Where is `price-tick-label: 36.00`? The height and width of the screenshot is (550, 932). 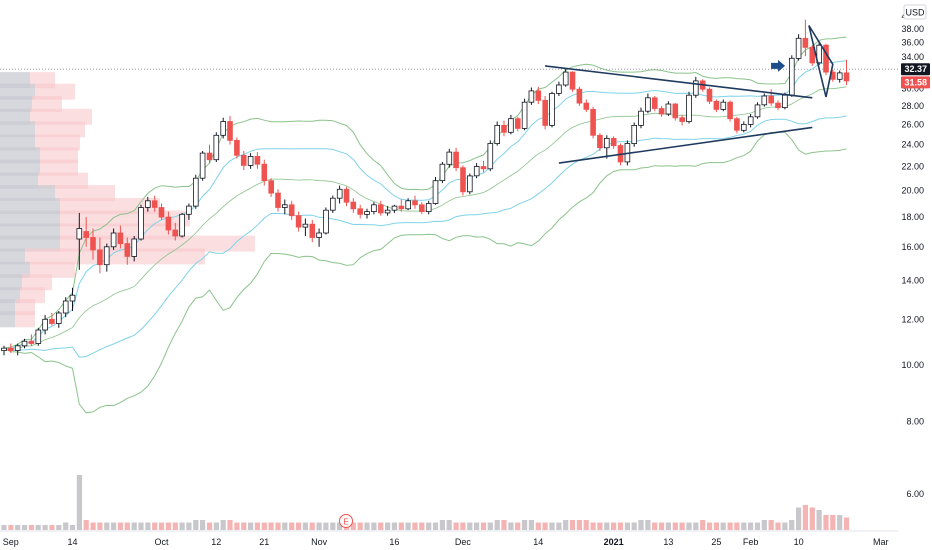
price-tick-label: 36.00 is located at coordinates (912, 42).